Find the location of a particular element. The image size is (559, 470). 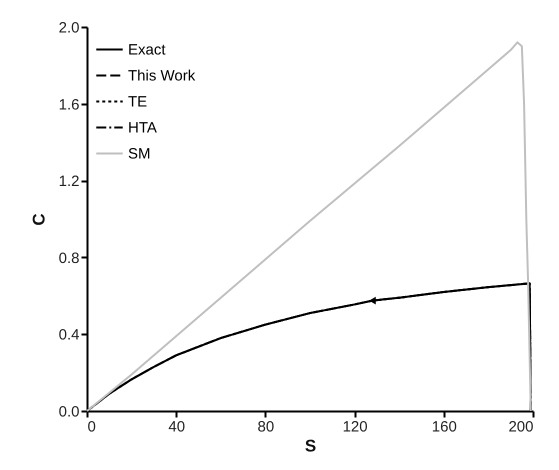

legend-label: SM is located at coordinates (139, 154).